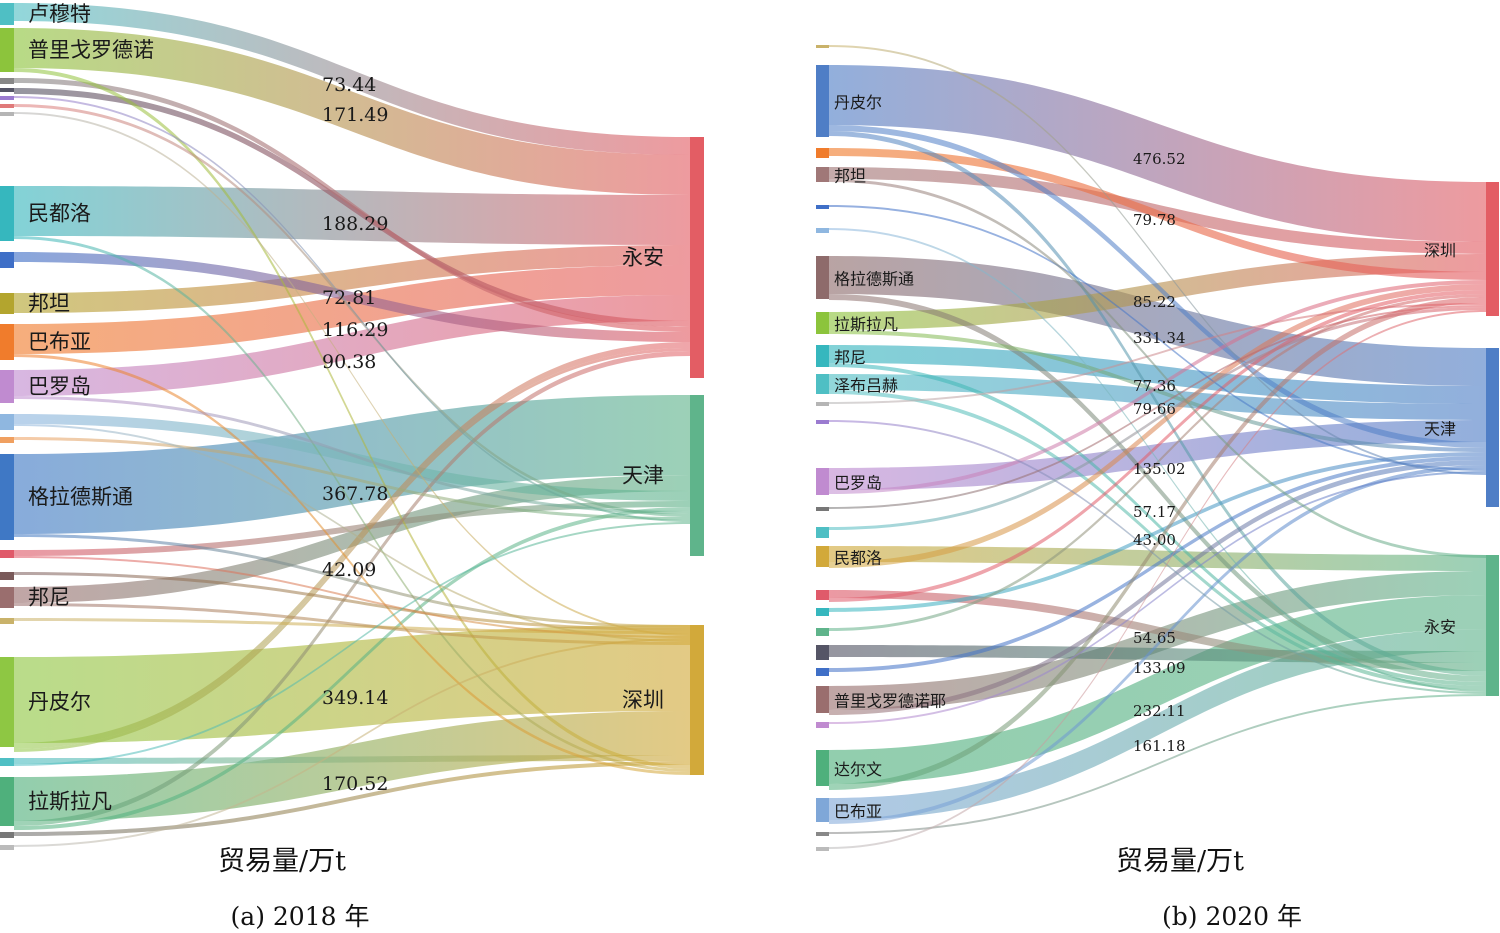  I want to click on flow-value-label: 77.36, so click(1154, 386).